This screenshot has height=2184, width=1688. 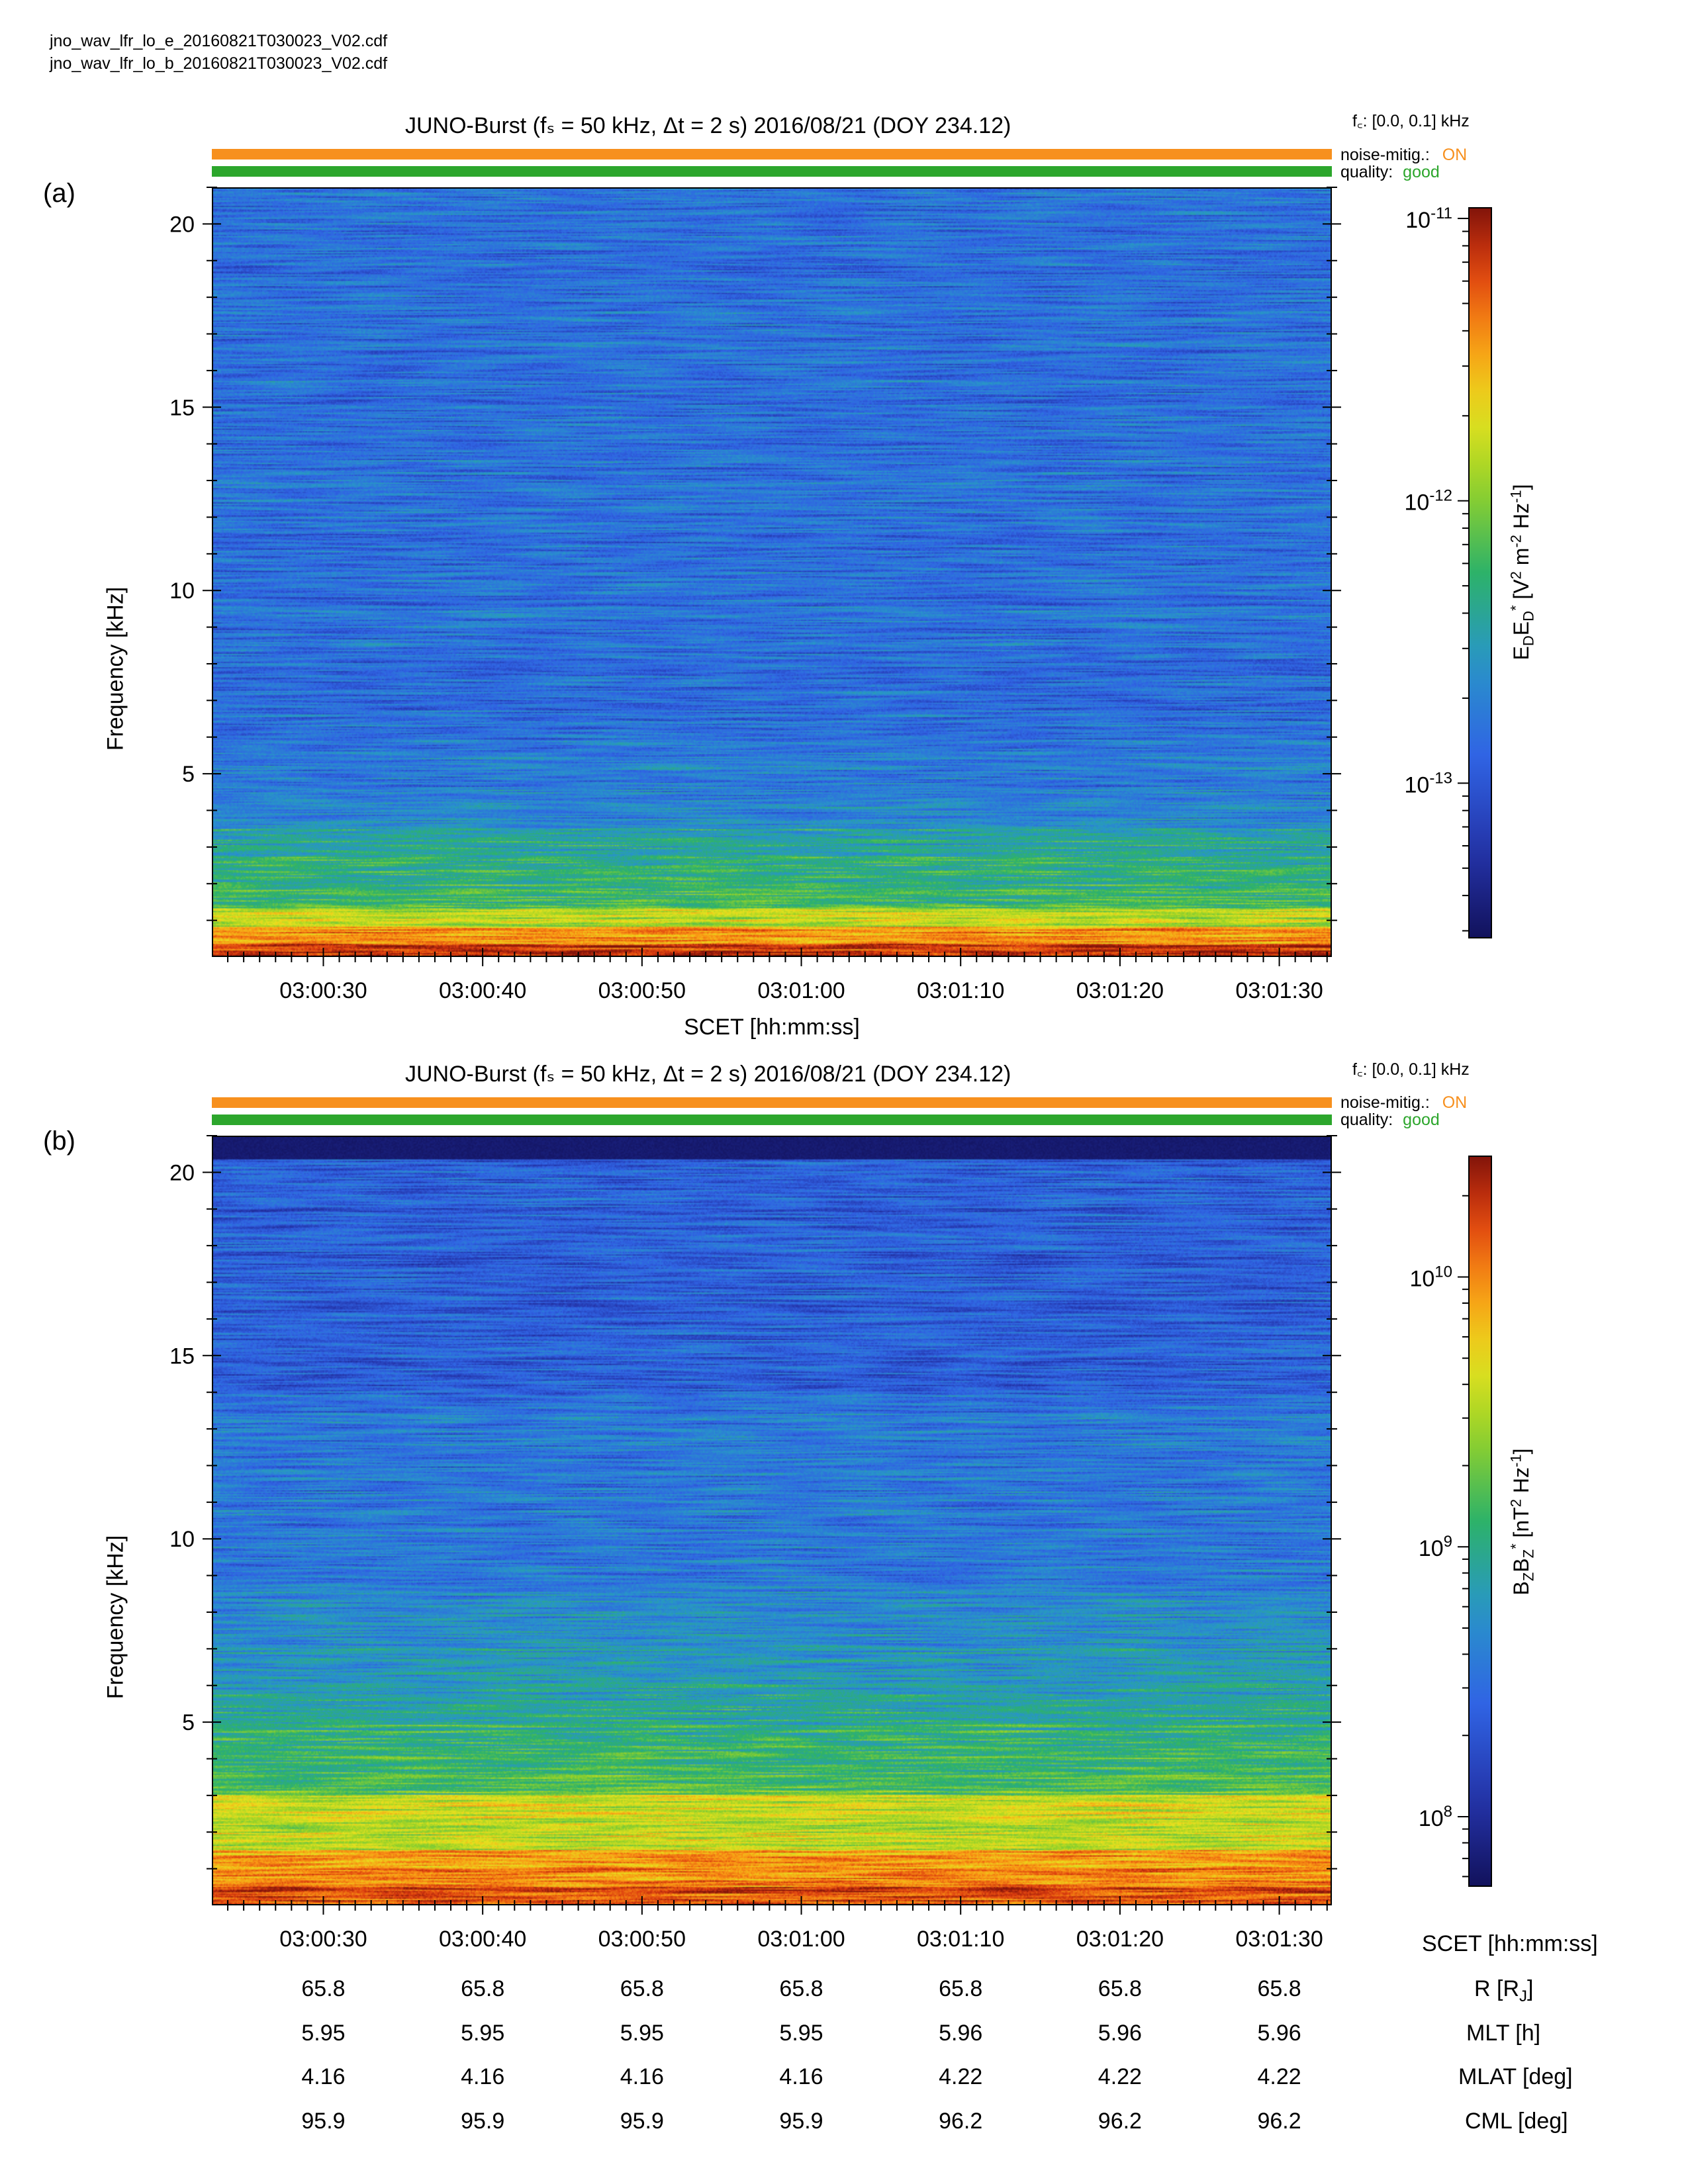 I want to click on panel-b-label: (b), so click(x=59, y=1141).